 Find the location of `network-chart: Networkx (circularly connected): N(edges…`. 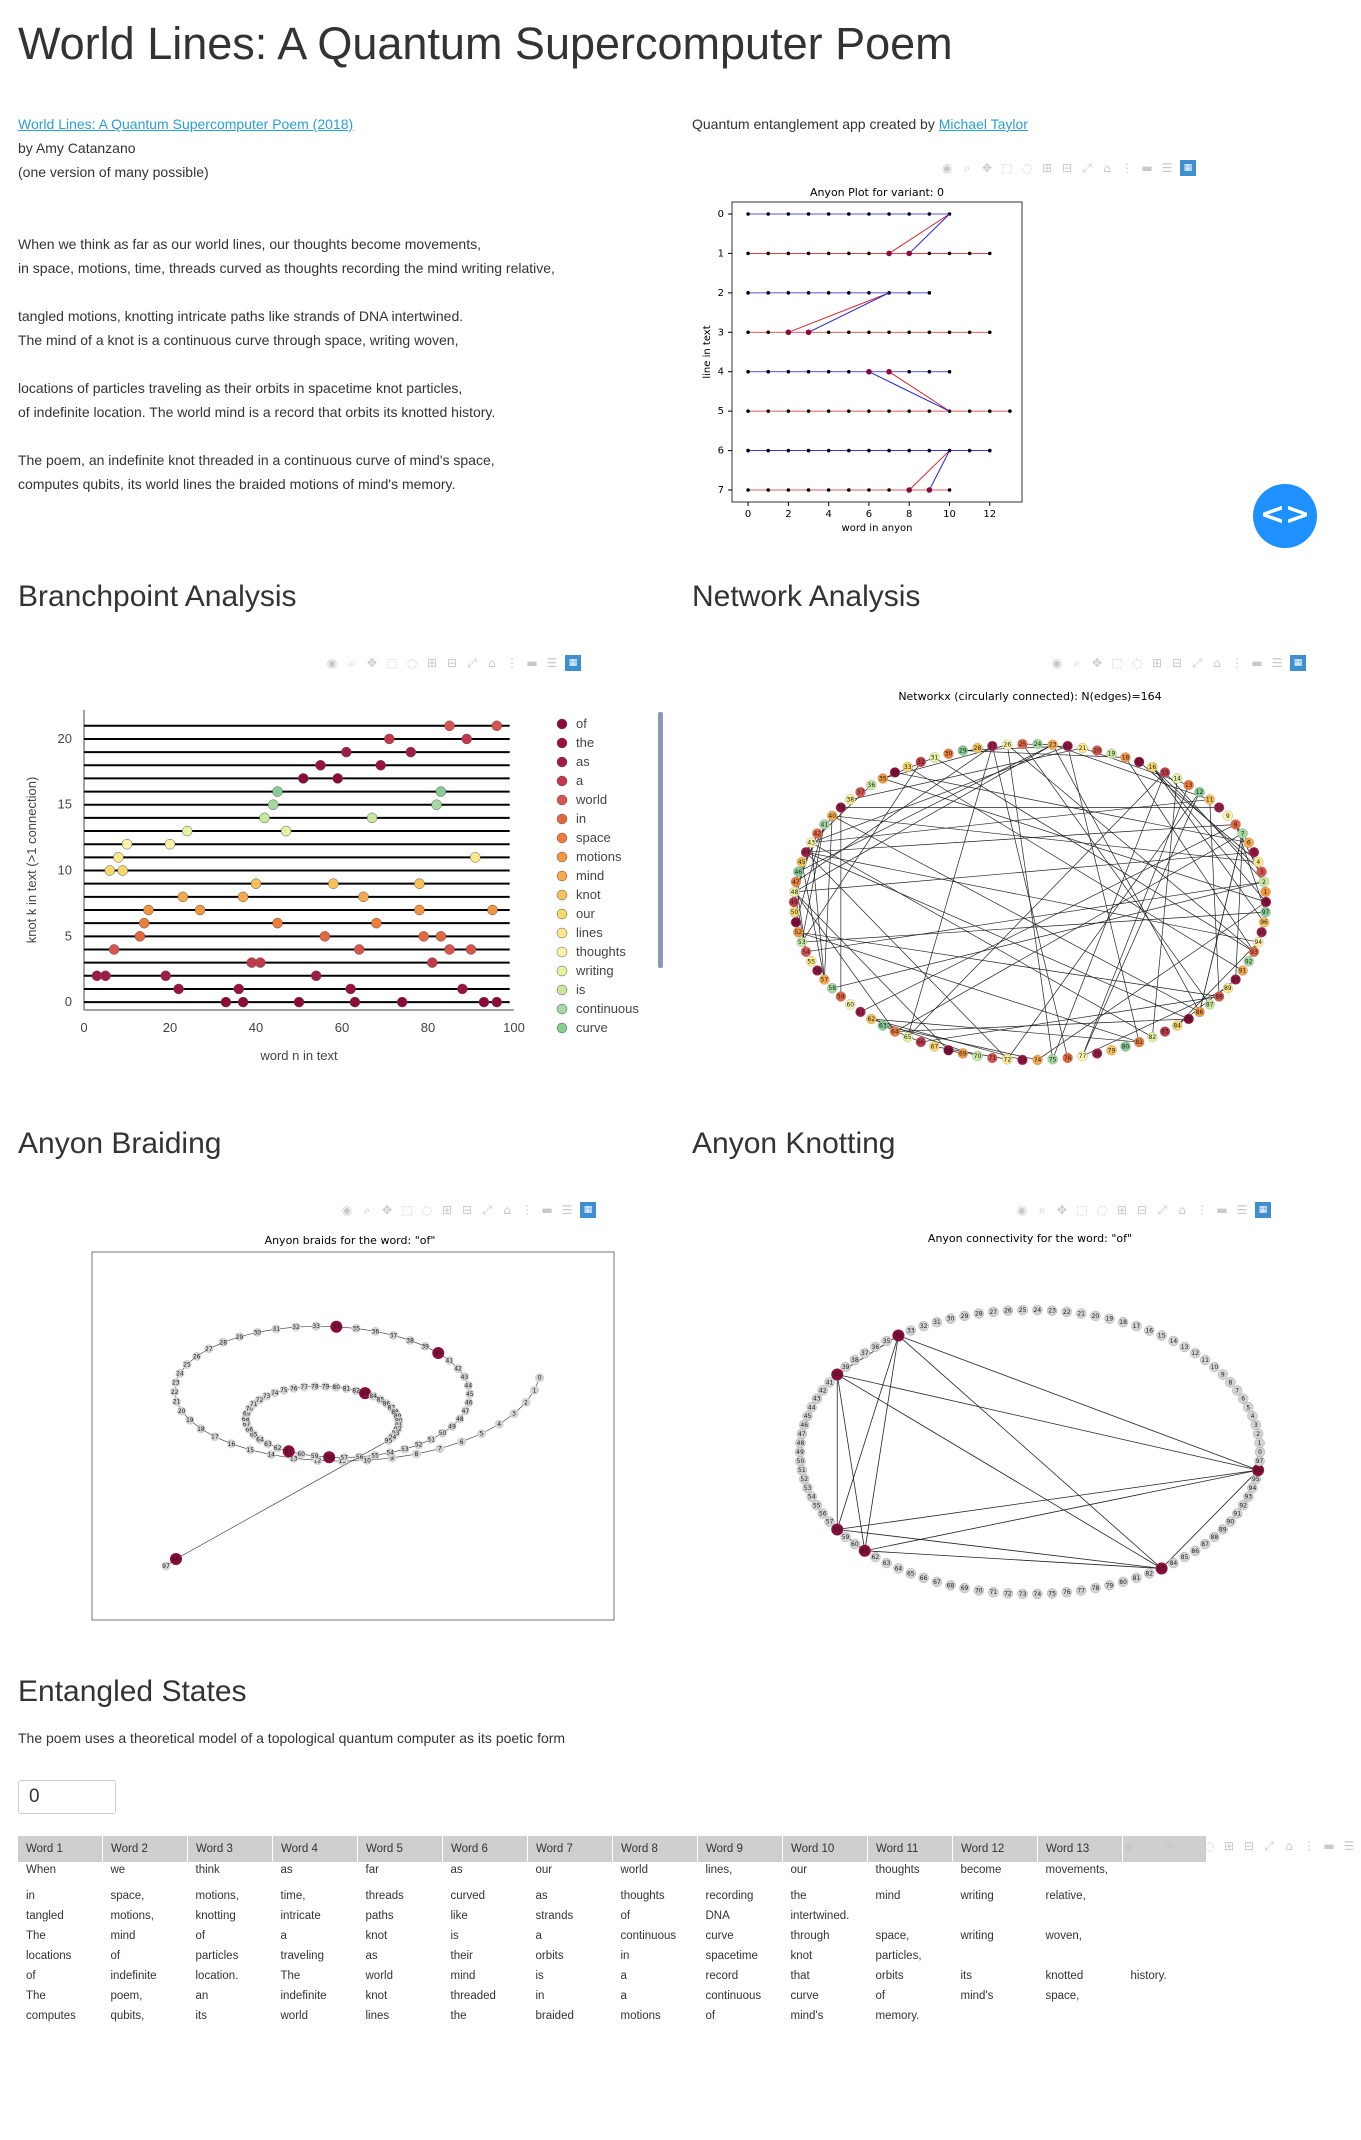

network-chart: Networkx (circularly connected): N(edges… is located at coordinates (1022, 880).